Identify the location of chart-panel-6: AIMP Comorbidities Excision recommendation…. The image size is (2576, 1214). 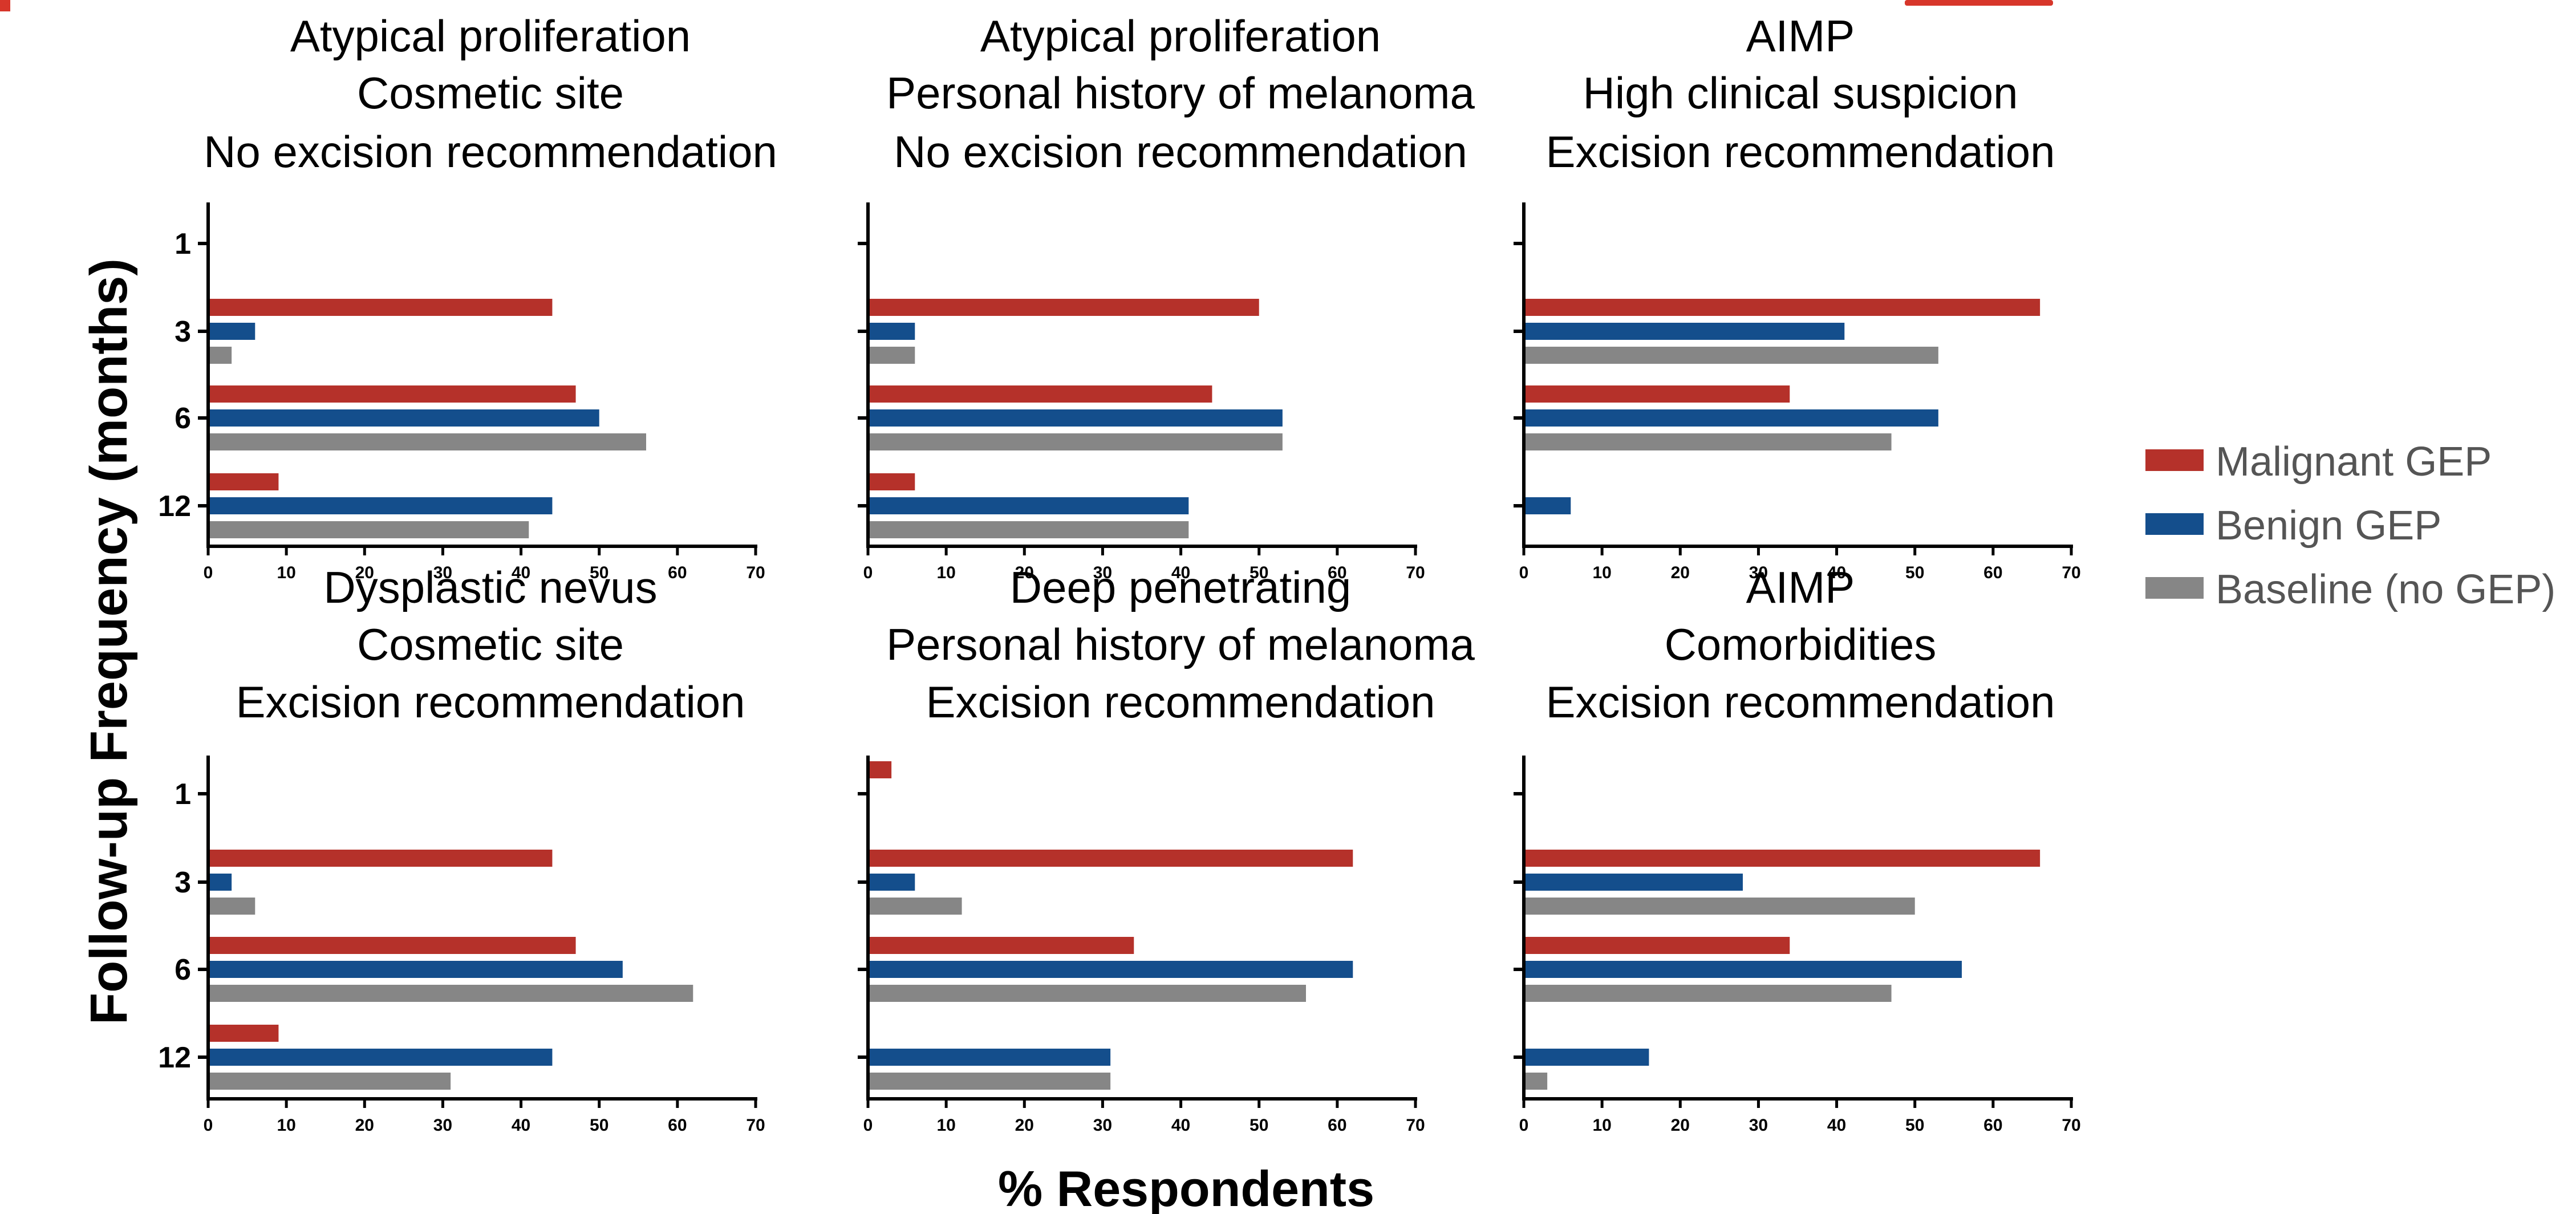
(1798, 849).